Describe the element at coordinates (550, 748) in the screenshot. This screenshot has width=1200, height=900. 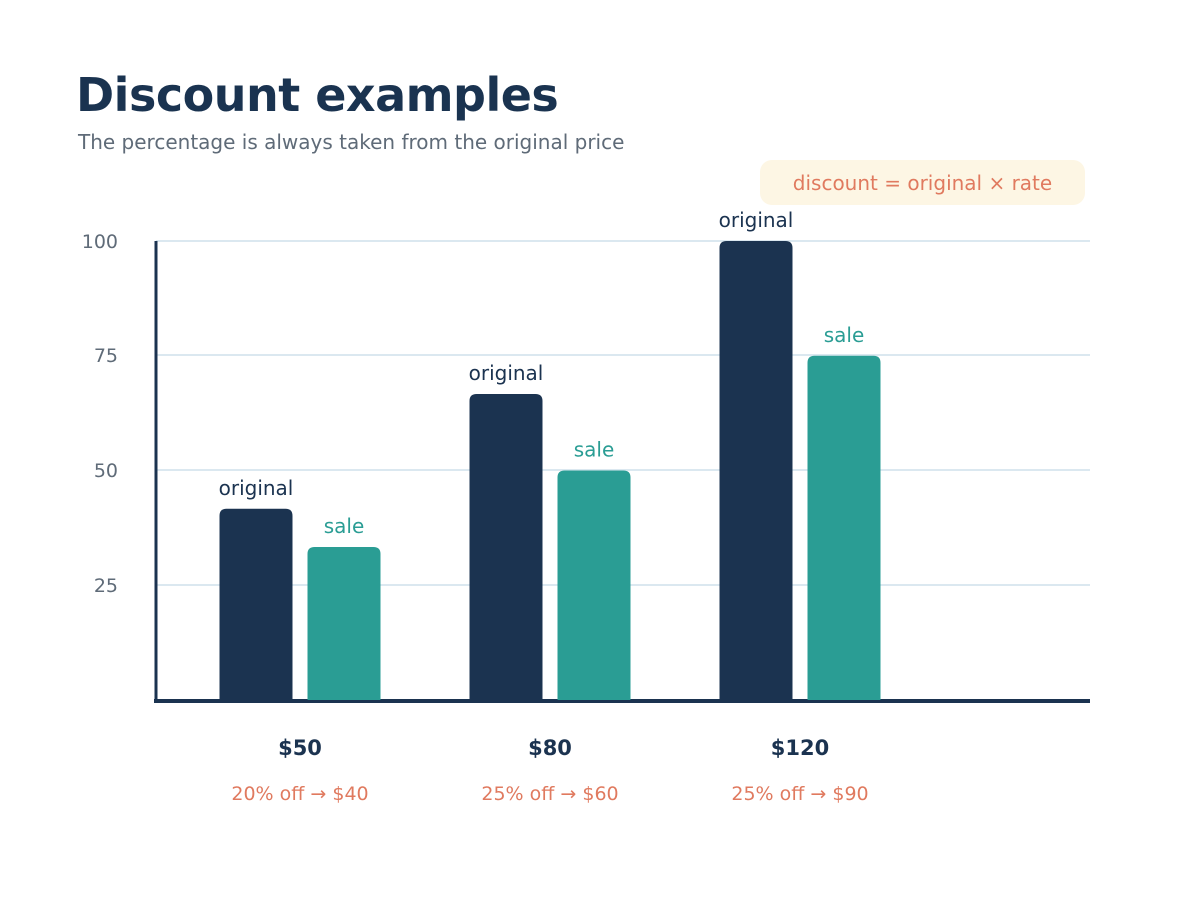
I see `x-category-label: $80` at that location.